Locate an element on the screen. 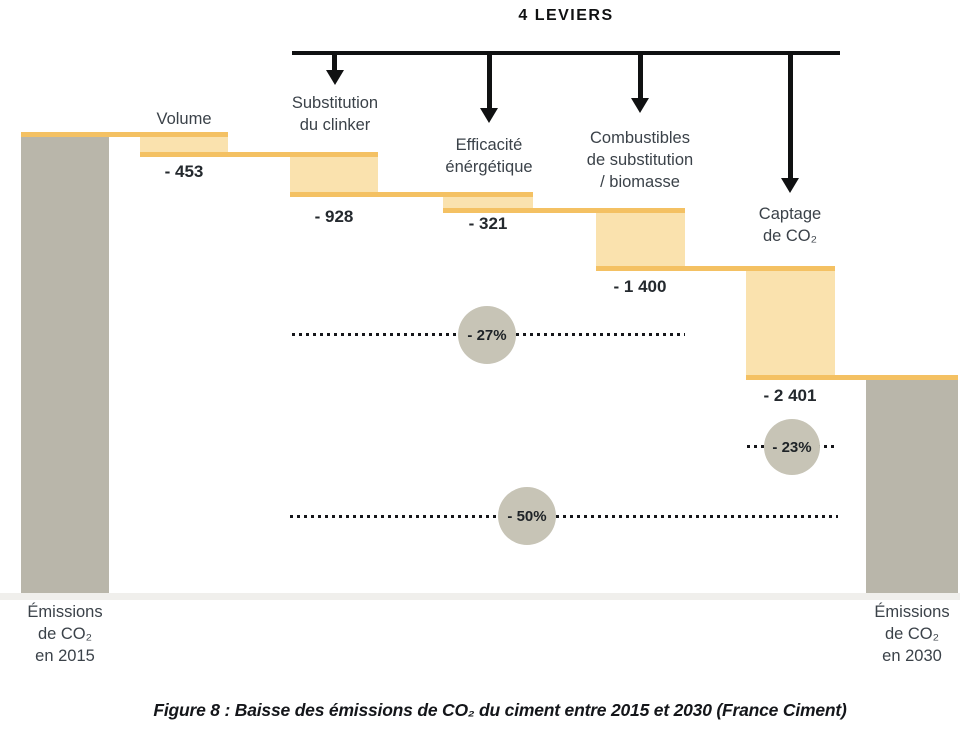  step-value-captage: - 2 401 is located at coordinates (790, 395).